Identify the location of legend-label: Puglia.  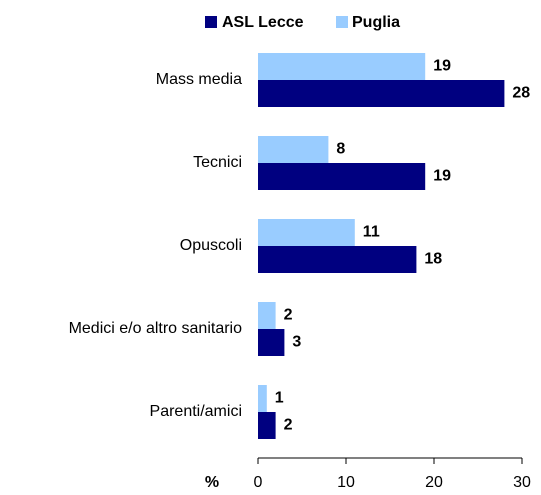
(376, 22).